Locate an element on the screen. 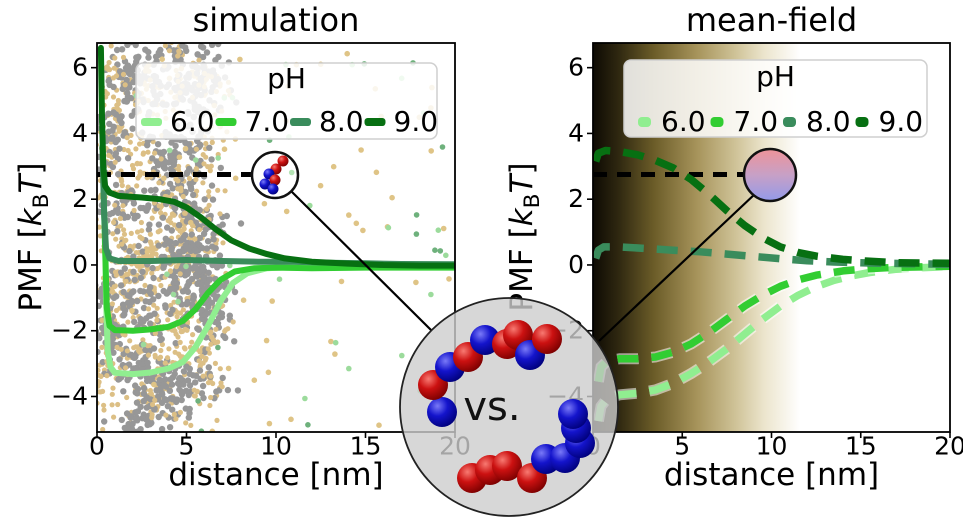 The image size is (963, 525). x-axis-label-left: distance [nm] is located at coordinates (276, 475).